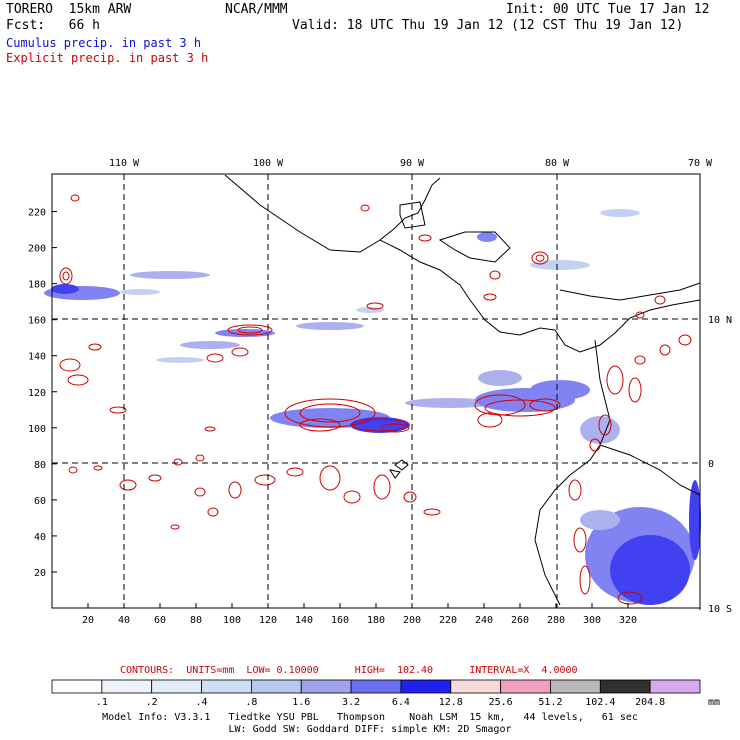 Image resolution: width=740 pixels, height=740 pixels. What do you see at coordinates (107, 58) in the screenshot?
I see `explicit-legend: Explicit precip. in past 3 h` at bounding box center [107, 58].